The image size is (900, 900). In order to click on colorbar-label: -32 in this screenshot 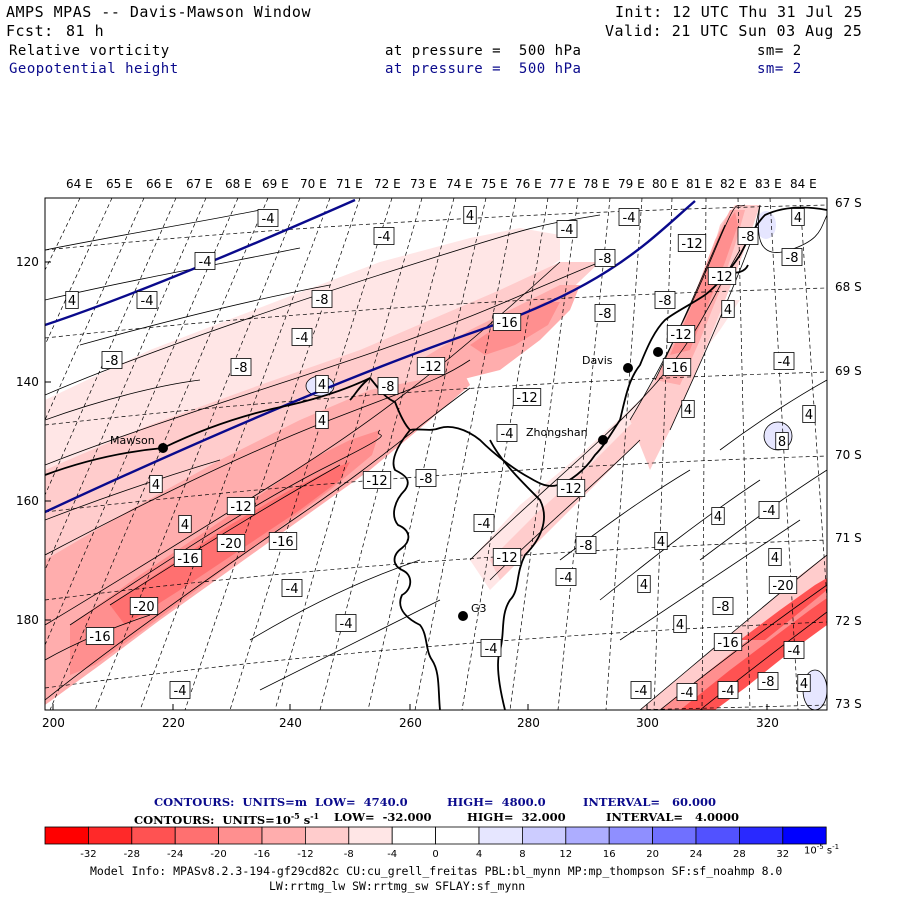, I will do `click(88, 854)`.